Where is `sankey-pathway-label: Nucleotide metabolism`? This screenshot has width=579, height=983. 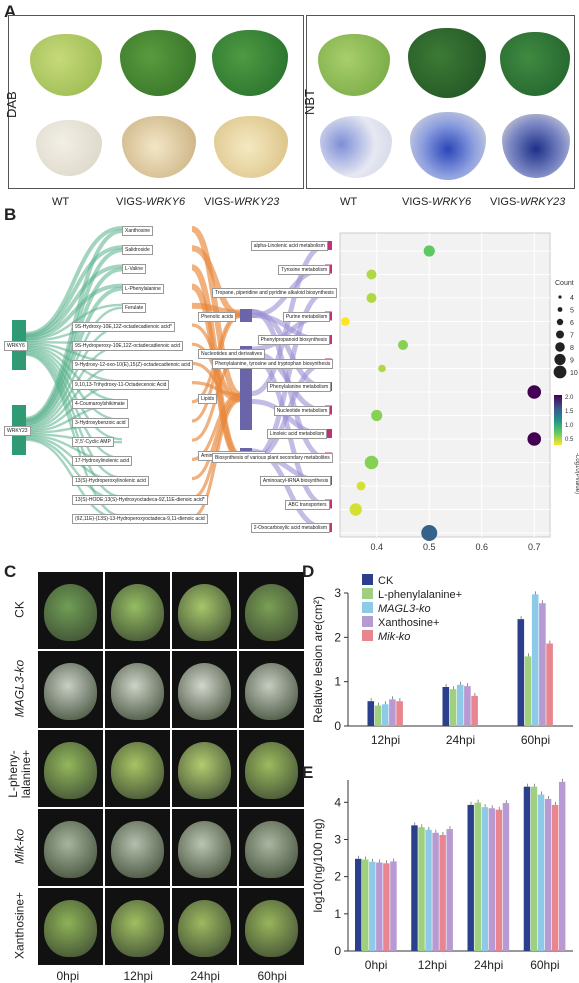
sankey-pathway-label: Nucleotide metabolism is located at coordinates (302, 410).